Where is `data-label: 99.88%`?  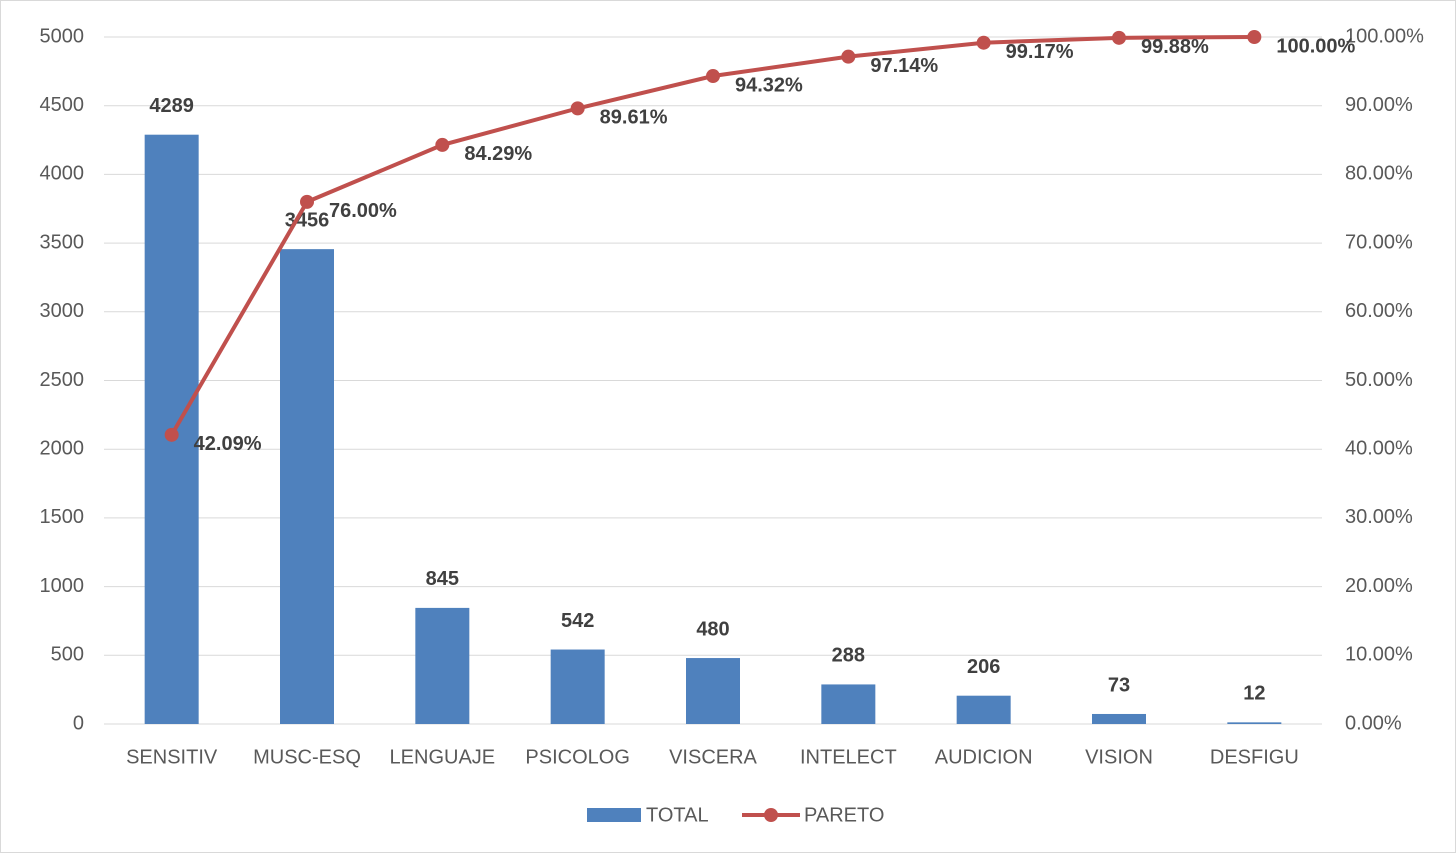
data-label: 99.88% is located at coordinates (1175, 47).